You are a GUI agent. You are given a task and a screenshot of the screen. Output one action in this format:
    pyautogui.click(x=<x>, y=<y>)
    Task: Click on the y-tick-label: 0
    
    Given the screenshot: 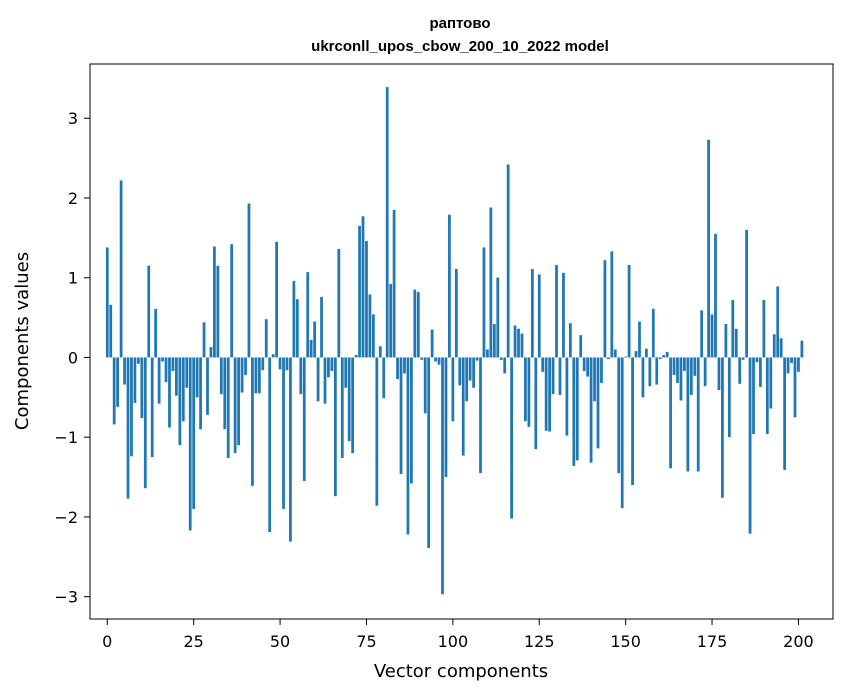 What is the action you would take?
    pyautogui.click(x=73, y=357)
    